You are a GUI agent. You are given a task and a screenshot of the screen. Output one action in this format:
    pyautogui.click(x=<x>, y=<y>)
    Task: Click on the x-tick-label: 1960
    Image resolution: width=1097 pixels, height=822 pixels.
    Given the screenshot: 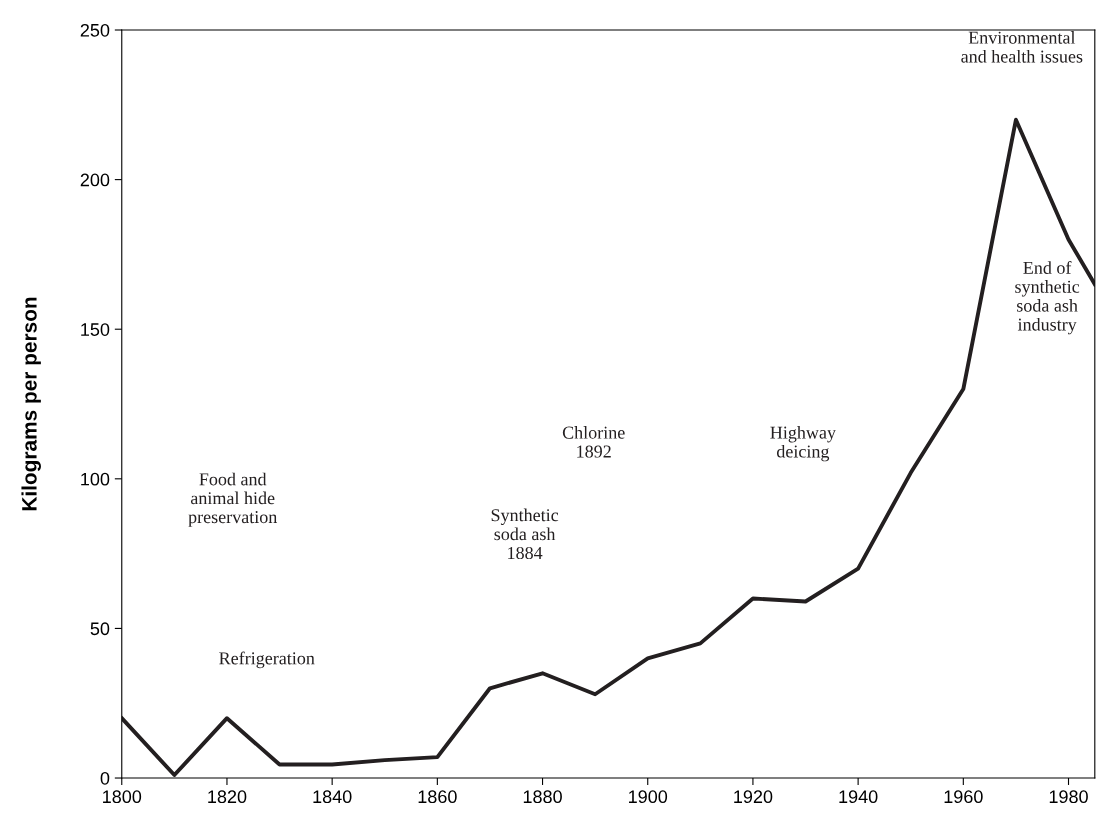 What is the action you would take?
    pyautogui.click(x=963, y=797)
    